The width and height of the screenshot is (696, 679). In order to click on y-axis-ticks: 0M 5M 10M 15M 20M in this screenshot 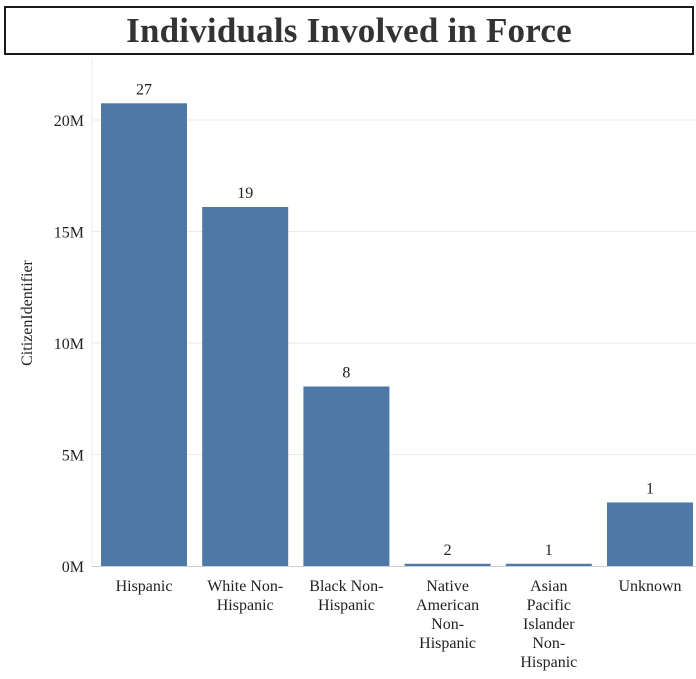, I will do `click(69, 344)`.